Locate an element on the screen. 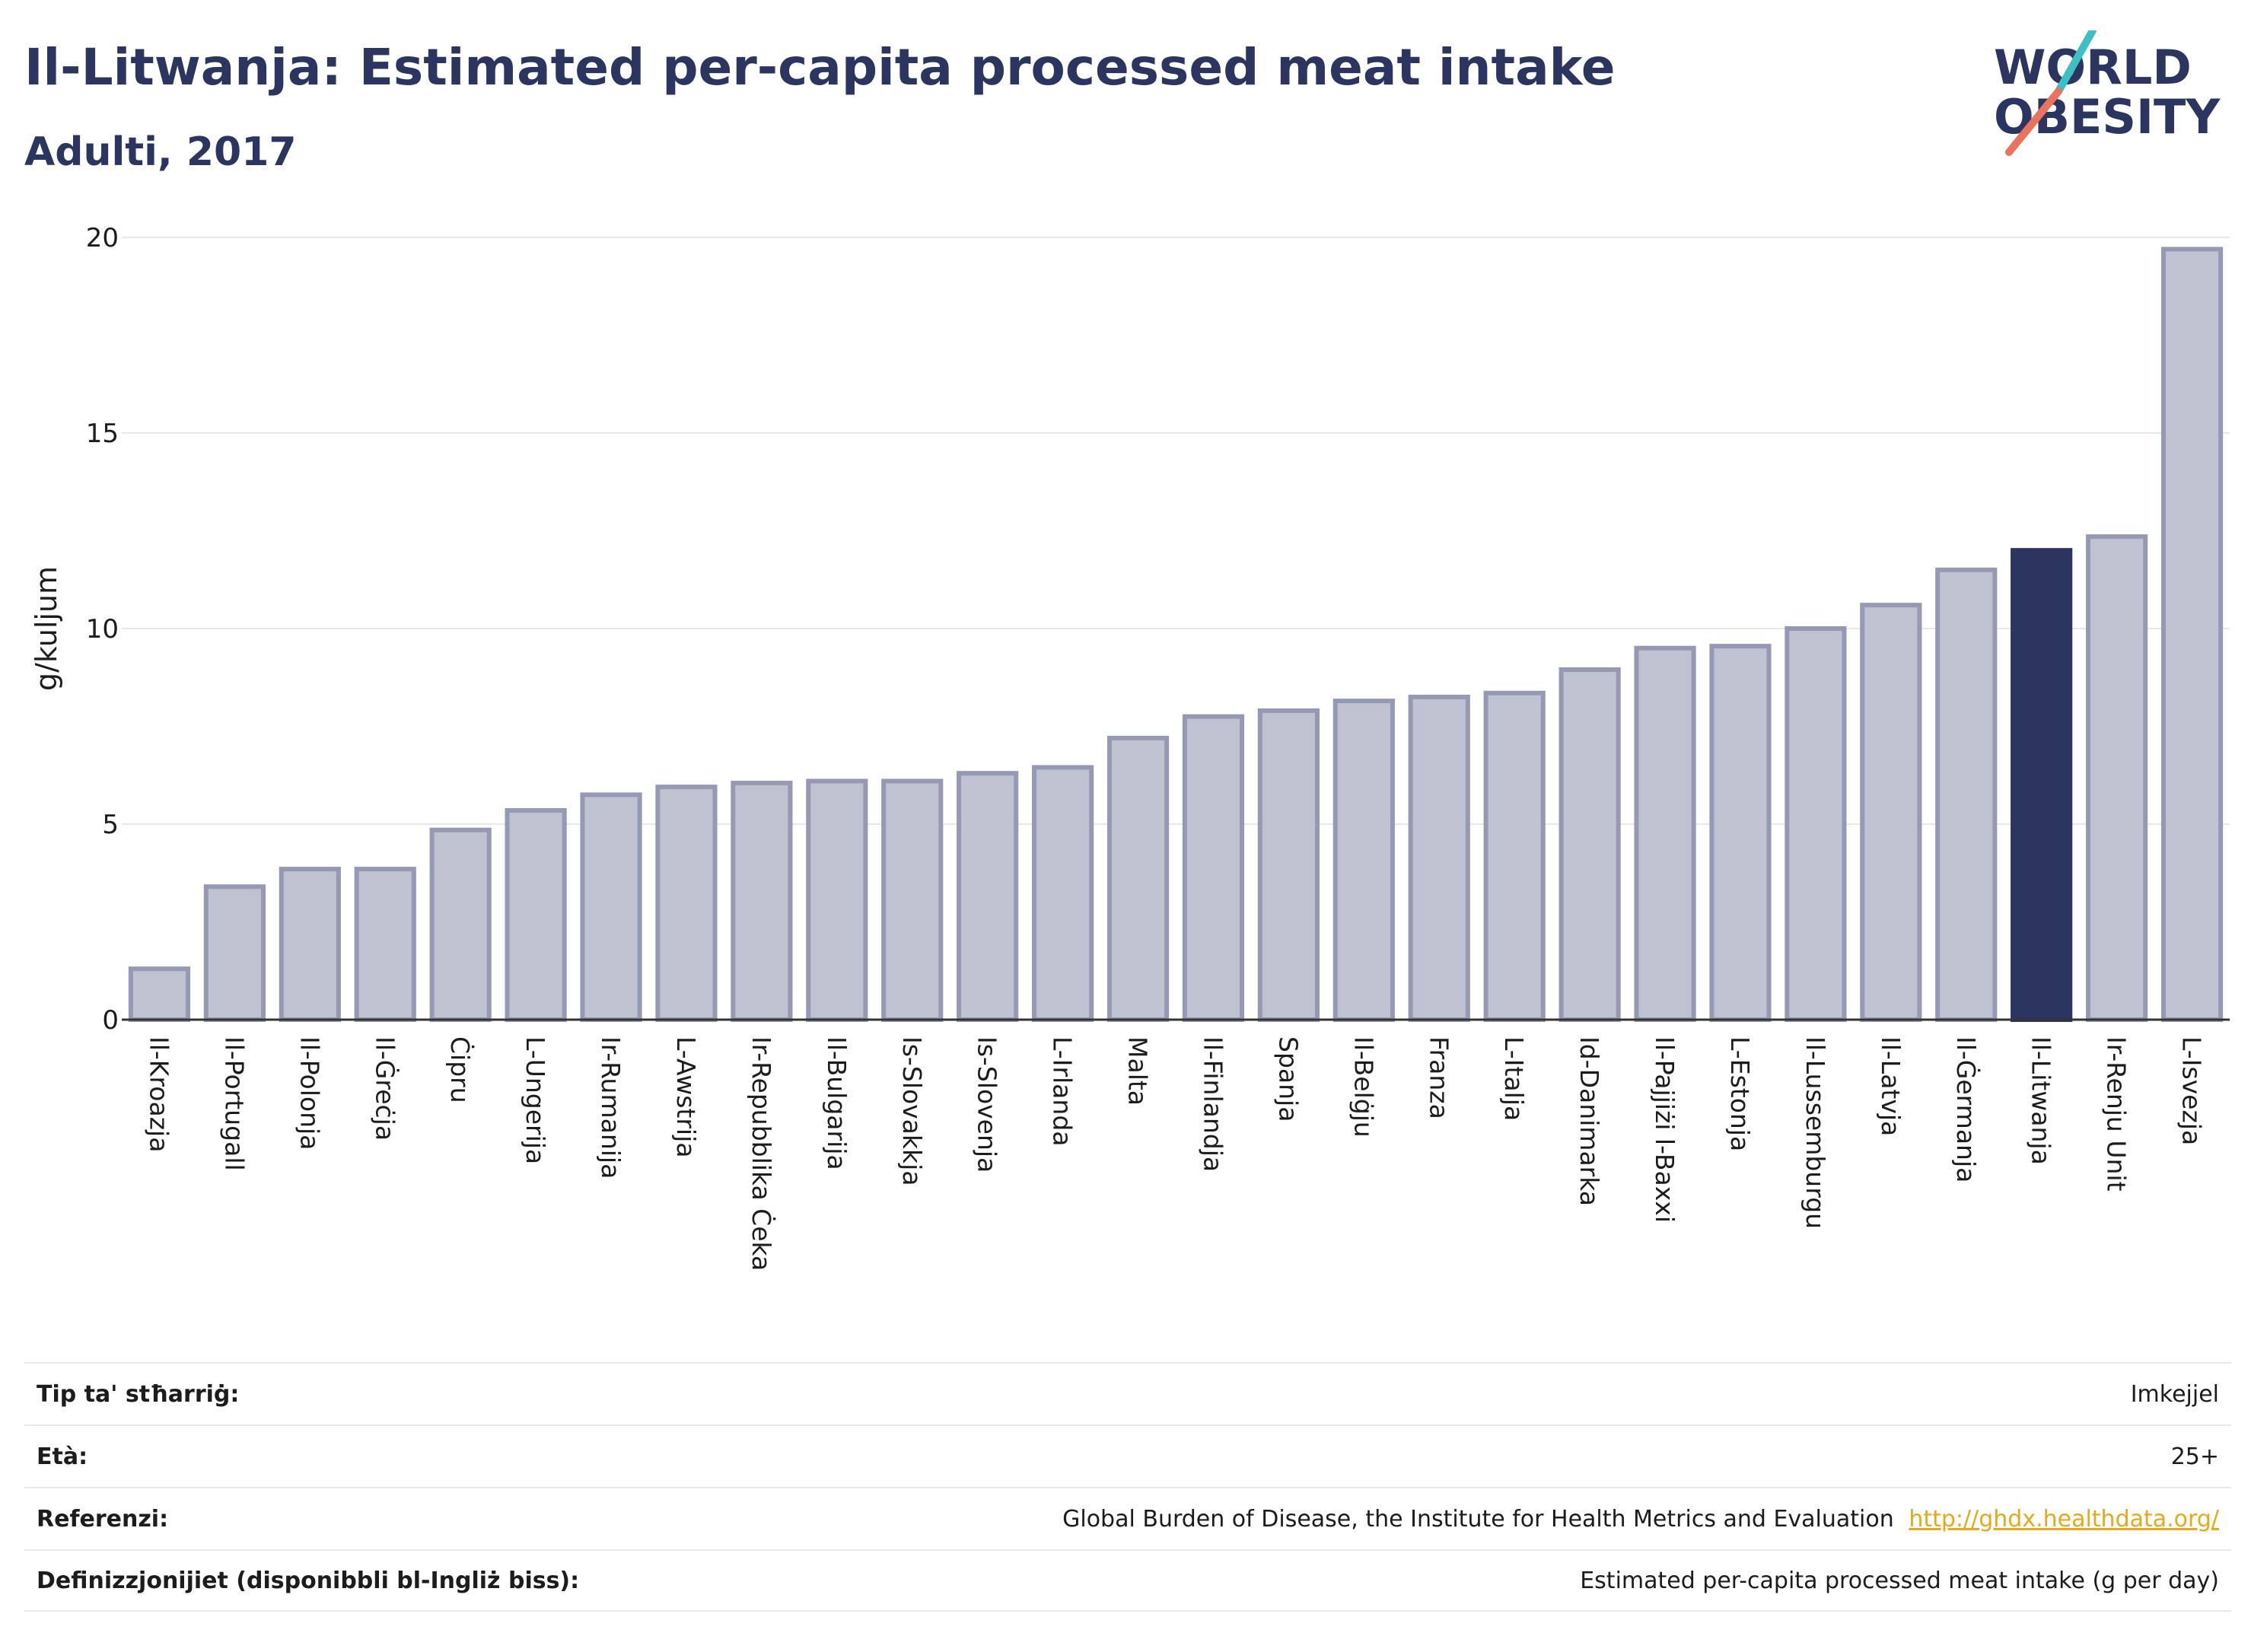 The height and width of the screenshot is (1652, 2251). y-tick-label: 5 is located at coordinates (110, 825).